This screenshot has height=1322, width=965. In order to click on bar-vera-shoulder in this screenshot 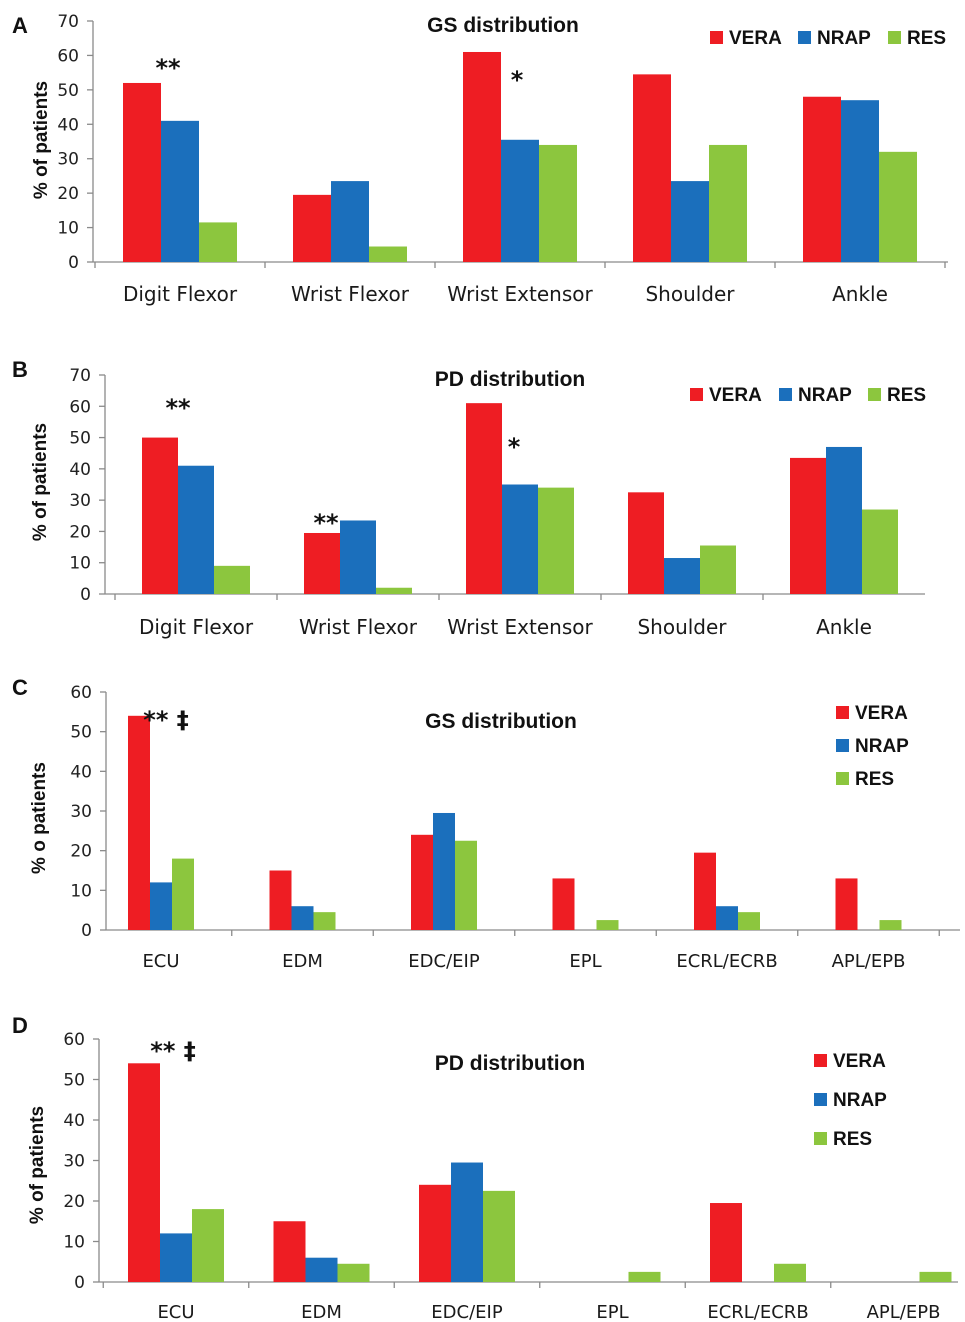, I will do `click(652, 168)`.